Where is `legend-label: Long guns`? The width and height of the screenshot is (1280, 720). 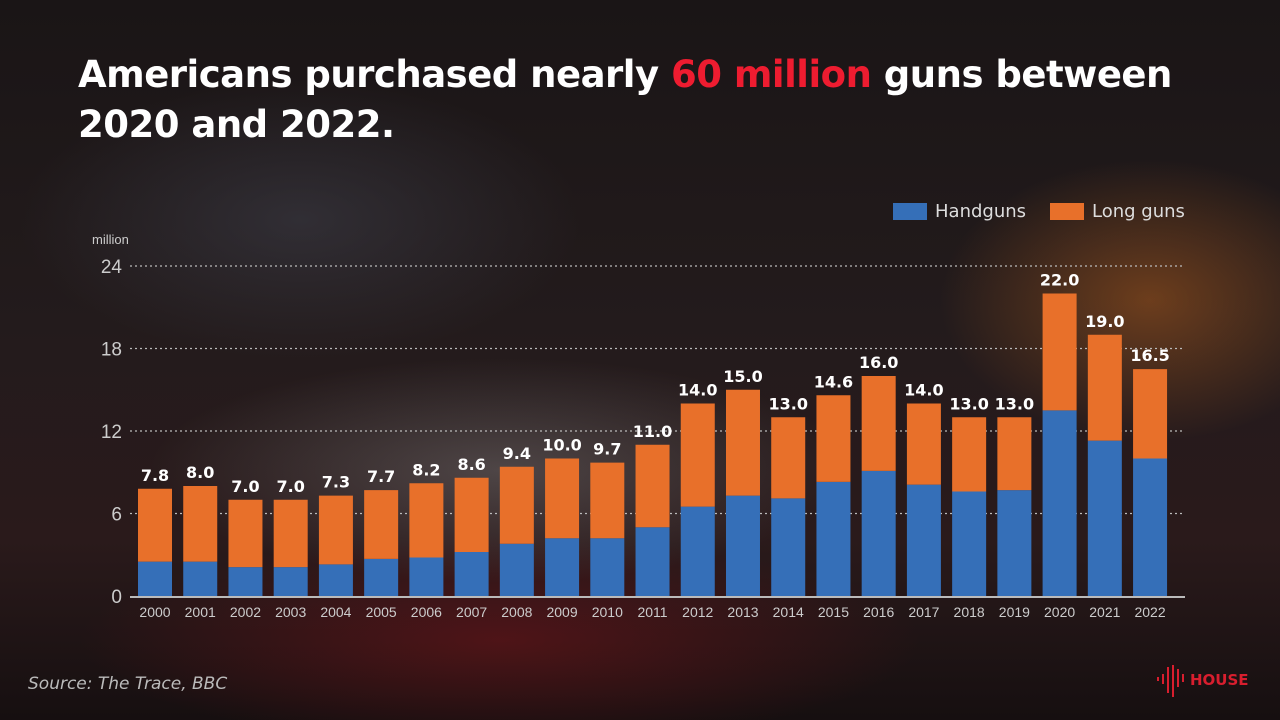 legend-label: Long guns is located at coordinates (1138, 211).